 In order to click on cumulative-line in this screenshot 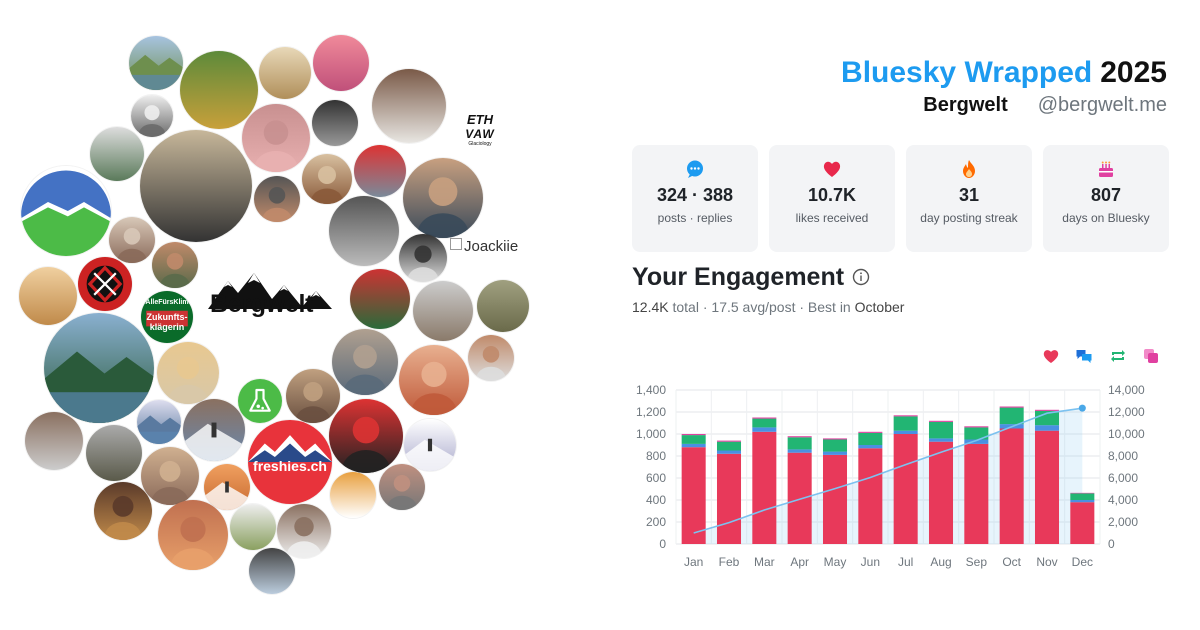, I will do `click(888, 470)`.